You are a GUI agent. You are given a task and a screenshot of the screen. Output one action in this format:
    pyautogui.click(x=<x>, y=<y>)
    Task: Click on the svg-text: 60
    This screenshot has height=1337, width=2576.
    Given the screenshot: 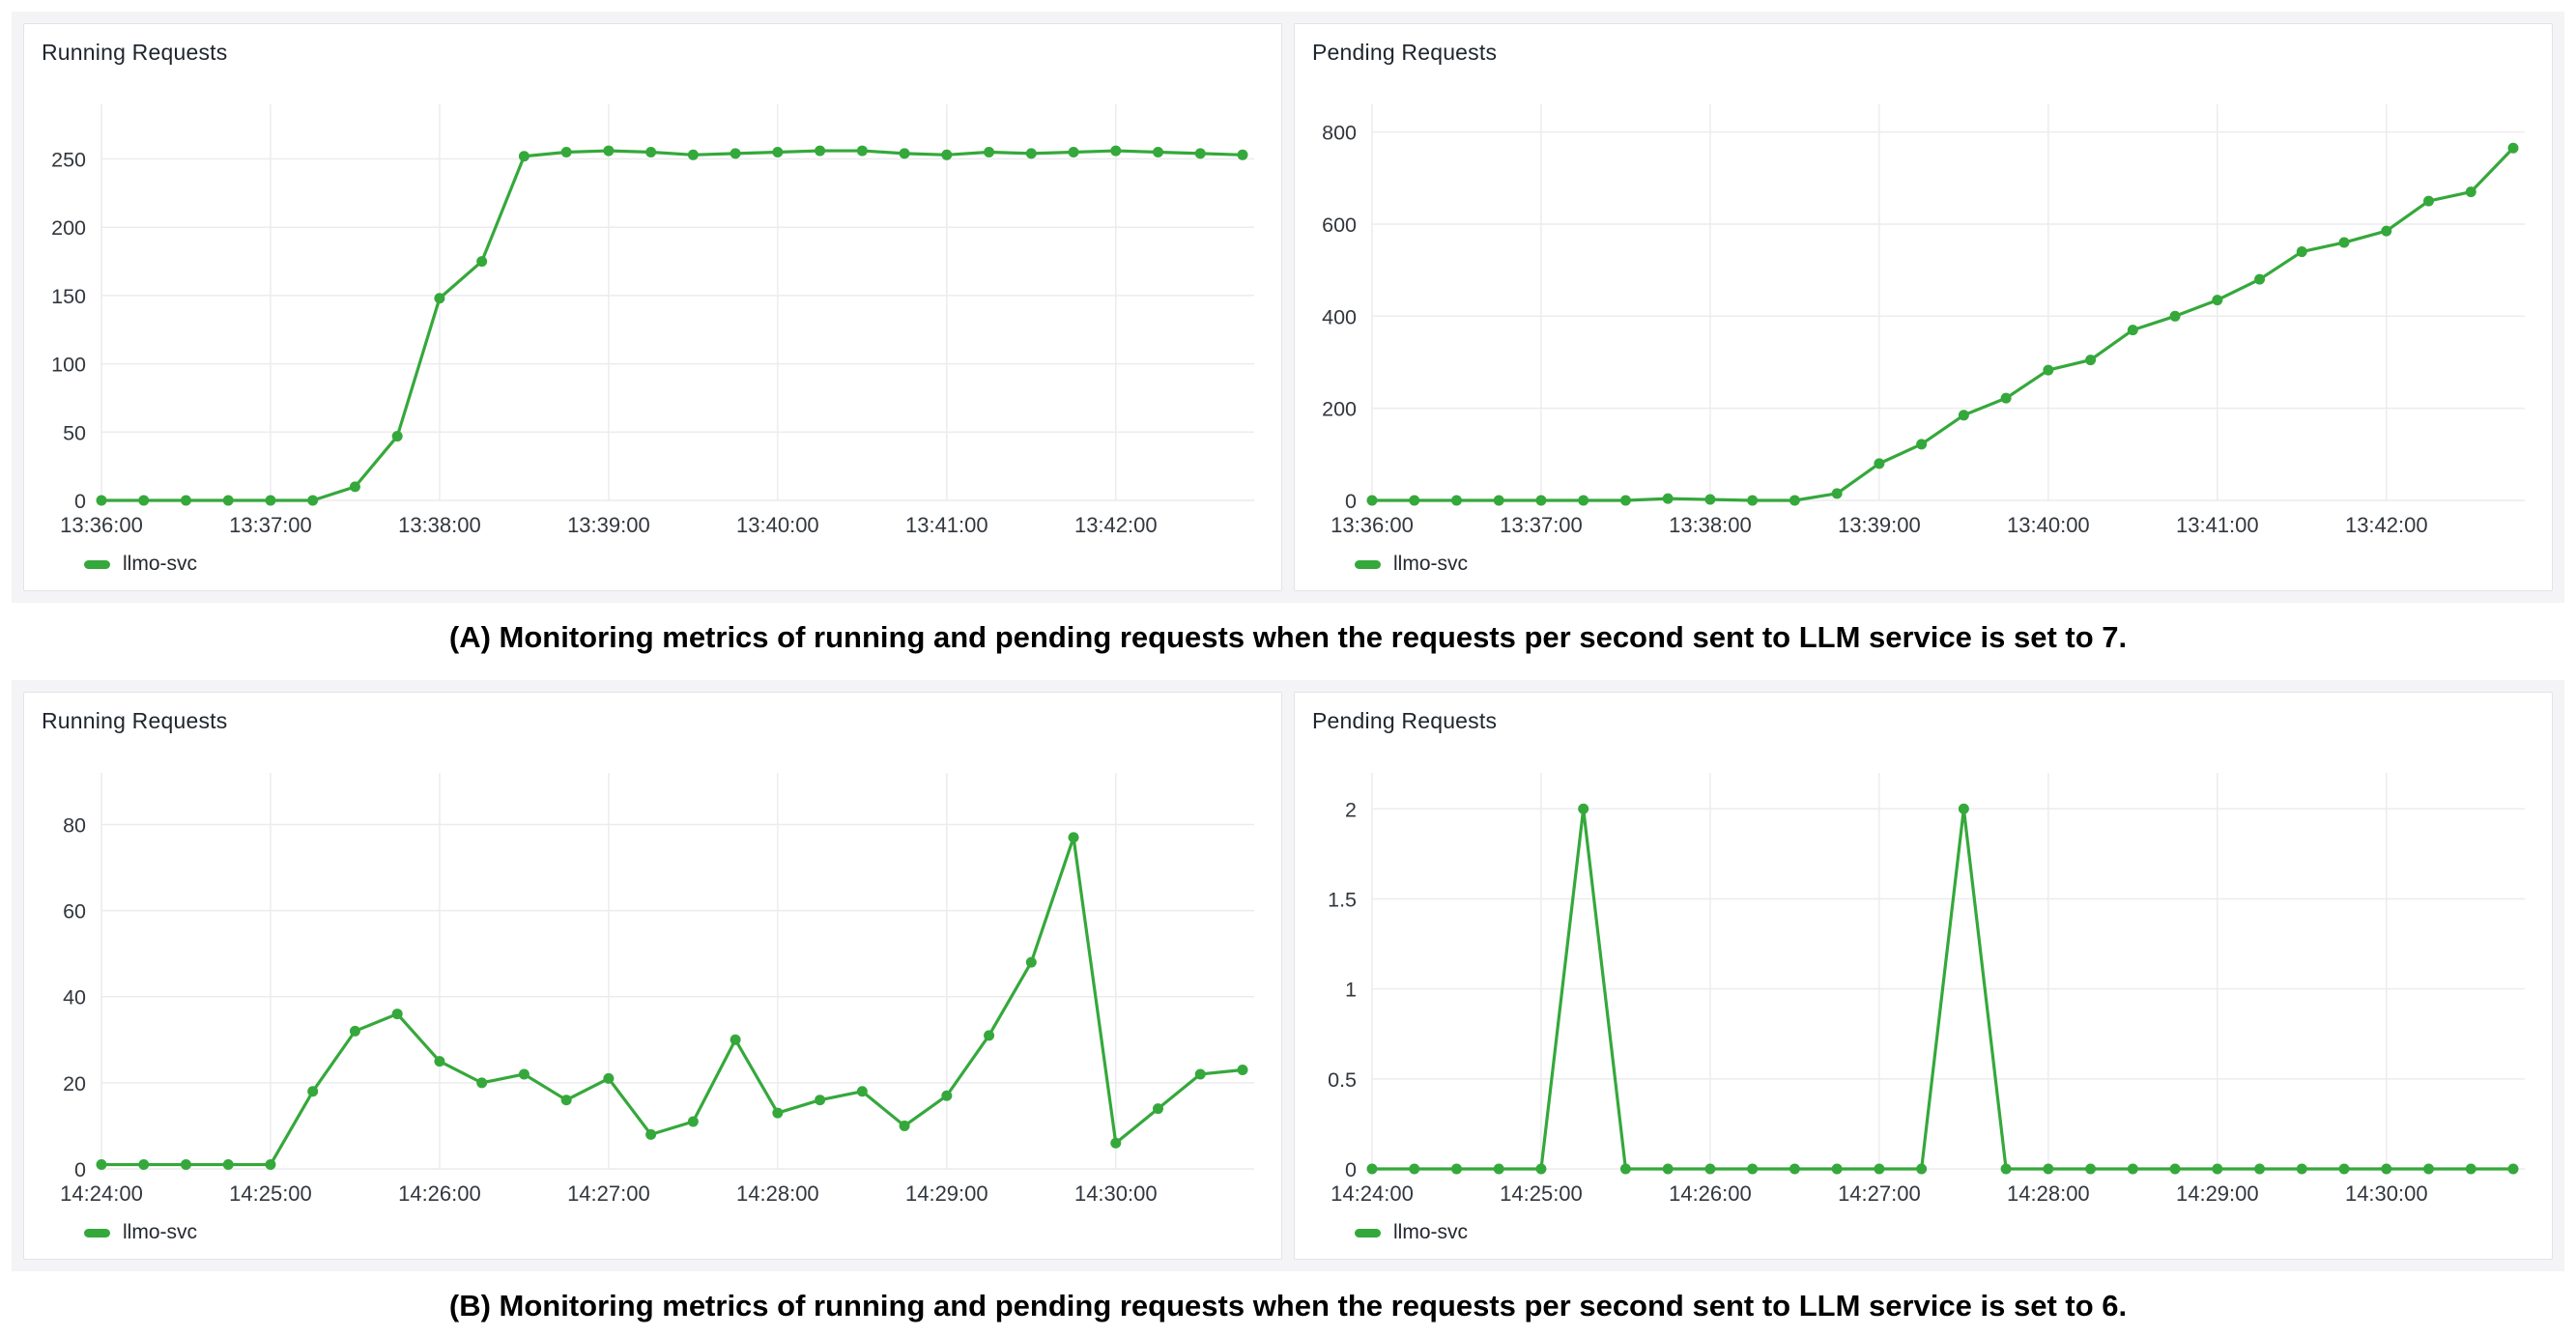 What is the action you would take?
    pyautogui.click(x=74, y=912)
    